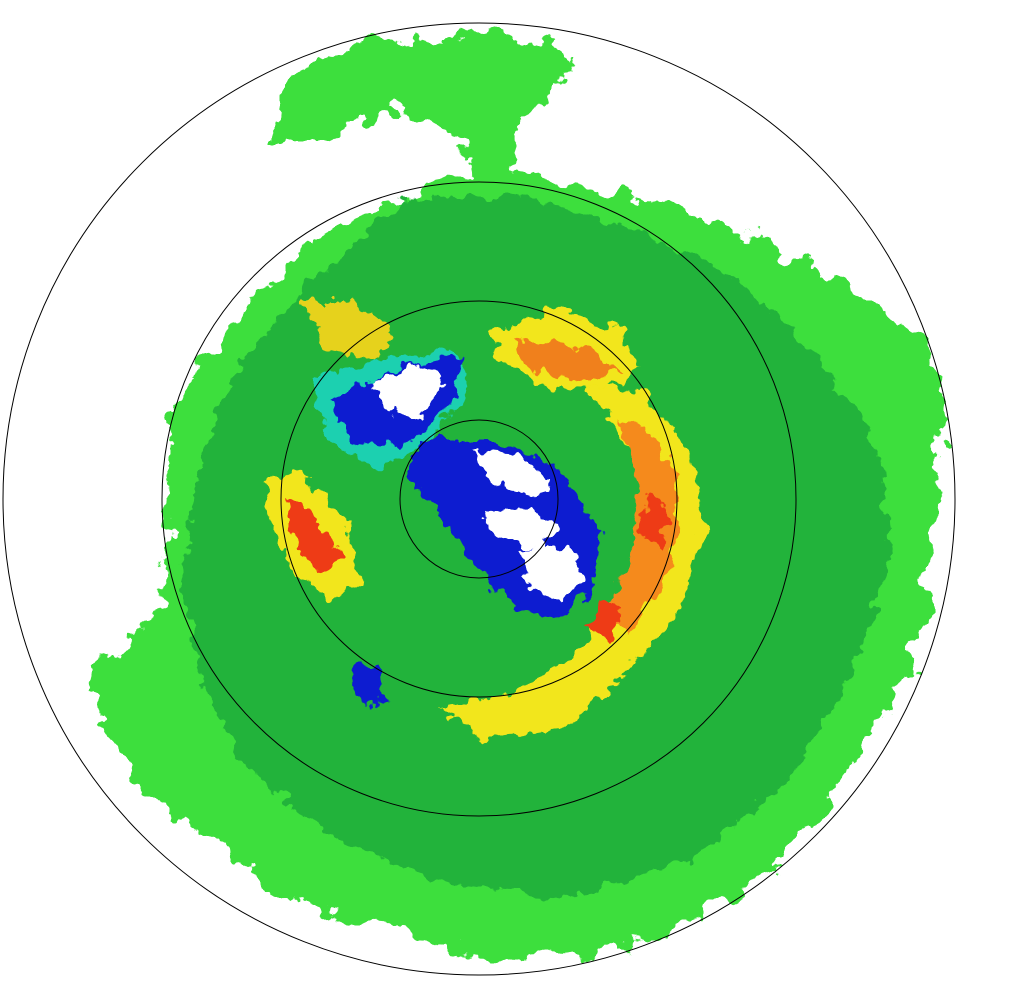 The width and height of the screenshot is (1029, 991). I want to click on range-ring, so click(479, 499).